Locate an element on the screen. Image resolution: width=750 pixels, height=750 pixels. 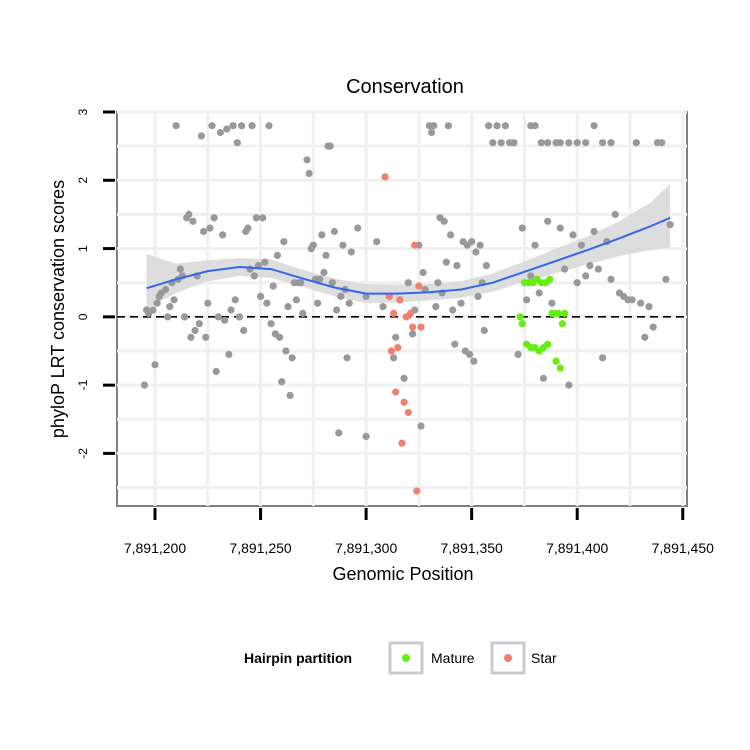
y-tick-label: 1 is located at coordinates (83, 248).